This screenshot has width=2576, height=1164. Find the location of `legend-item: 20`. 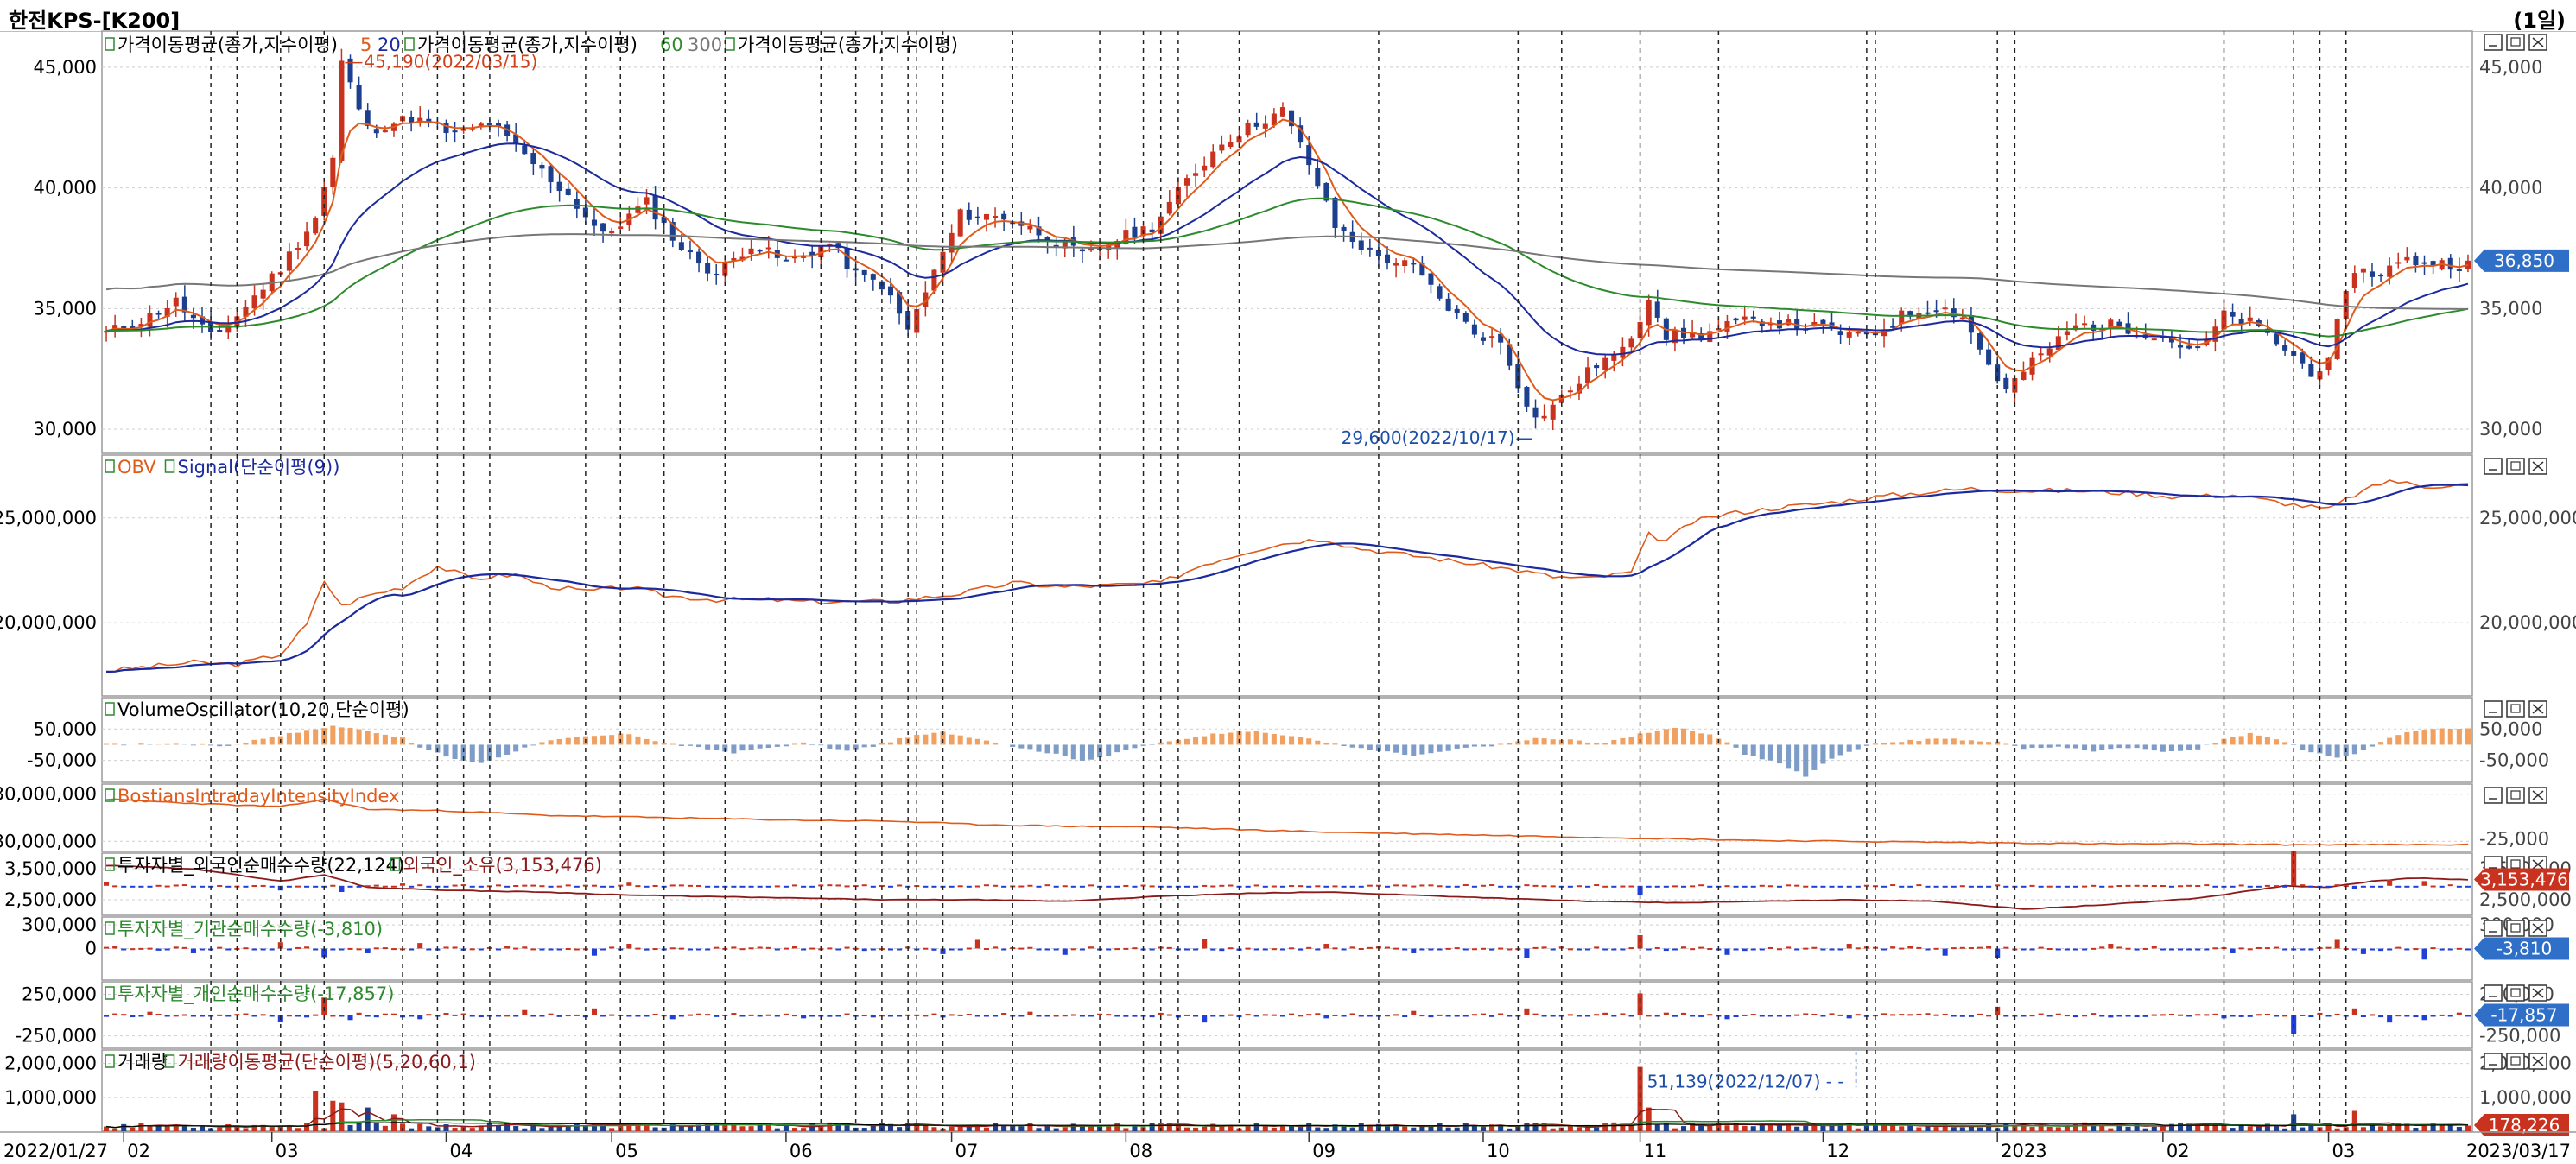

legend-item: 20 is located at coordinates (389, 45).